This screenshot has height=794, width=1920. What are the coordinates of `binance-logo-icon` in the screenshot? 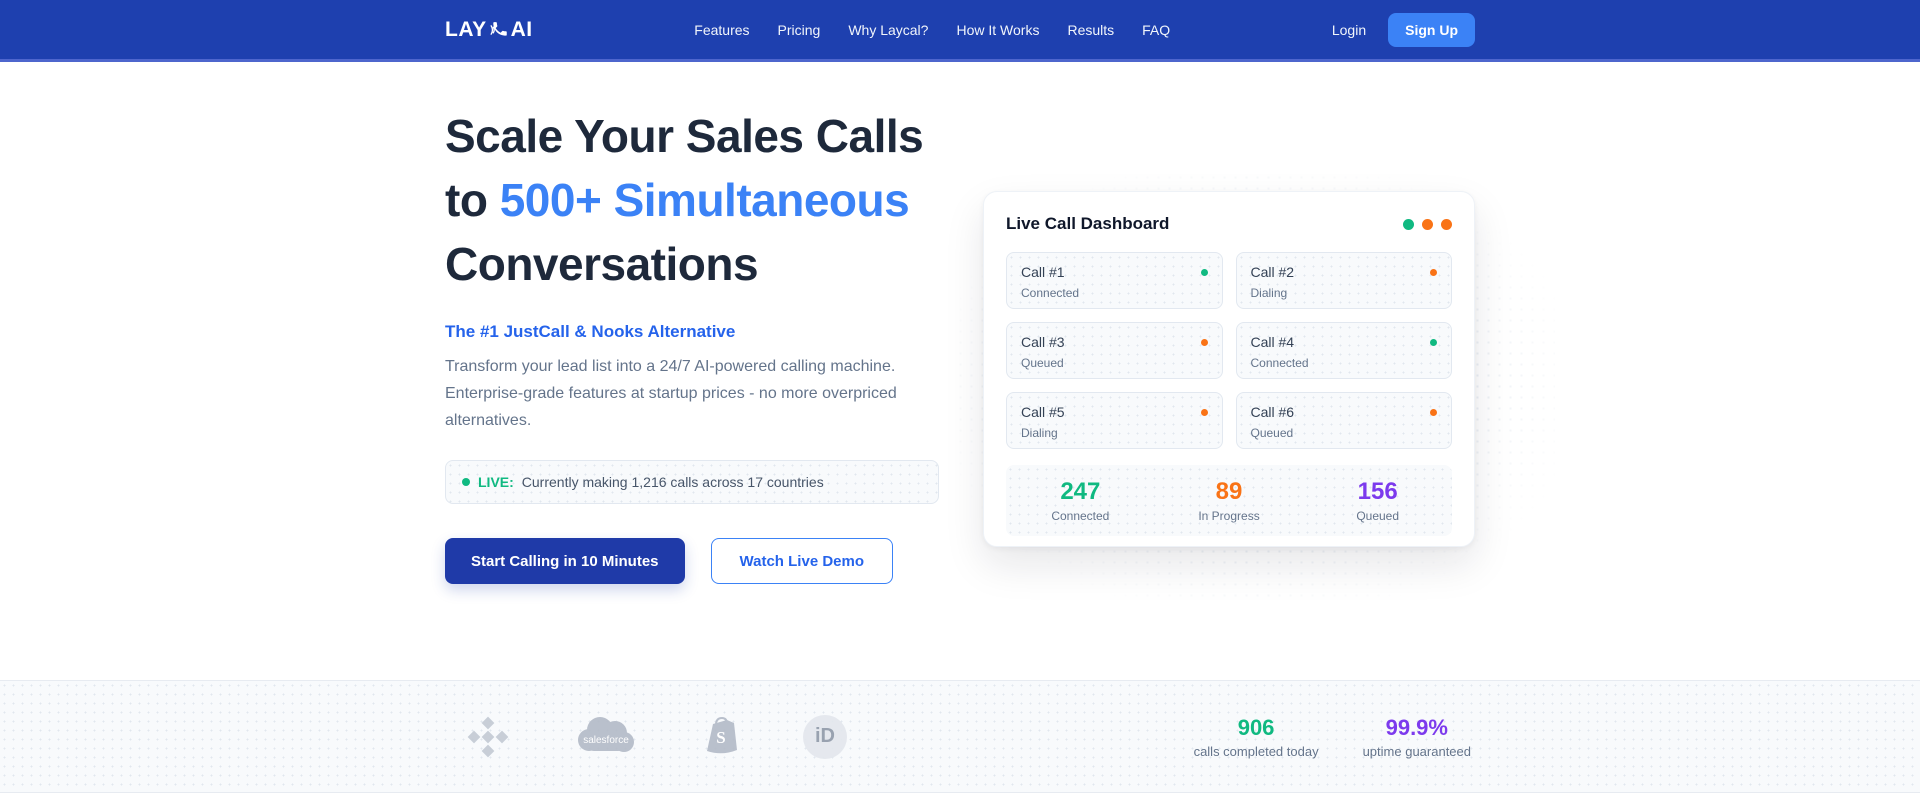 It's located at (488, 737).